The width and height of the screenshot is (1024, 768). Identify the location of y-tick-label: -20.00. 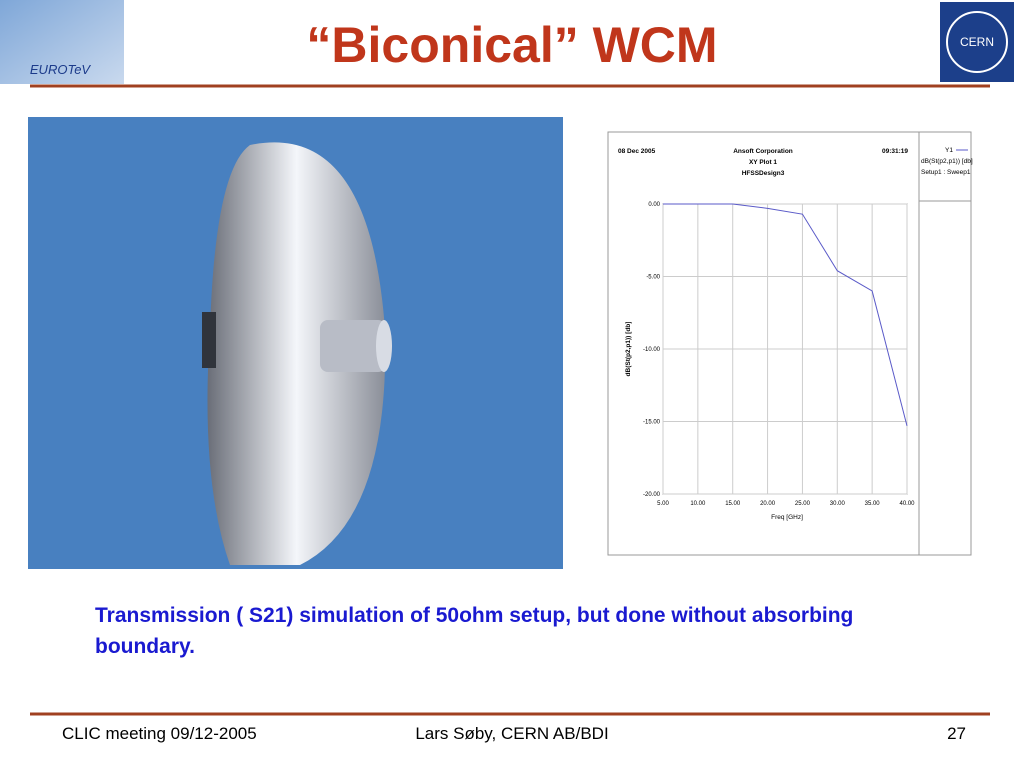
(652, 495).